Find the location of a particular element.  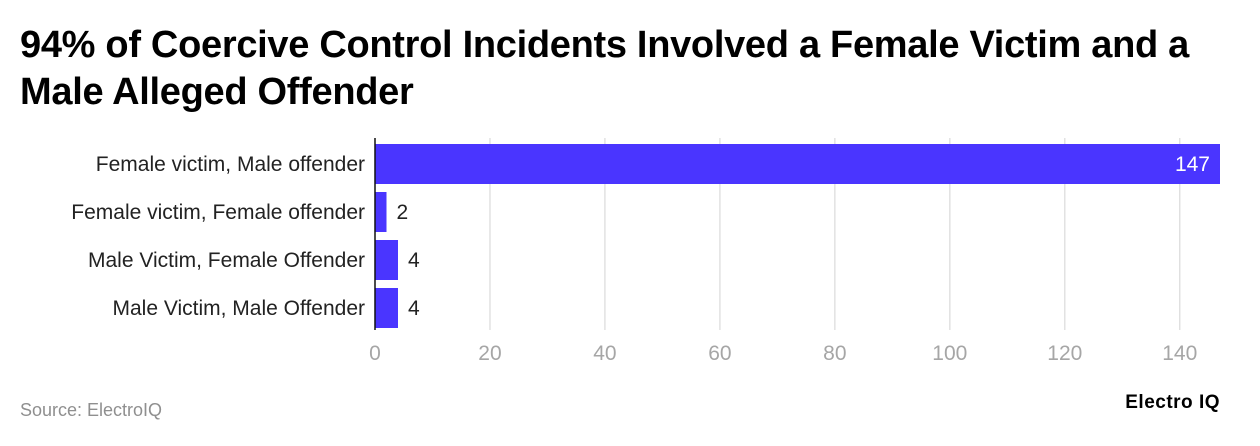

category-label: Male Victim, Female Offender is located at coordinates (226, 260).